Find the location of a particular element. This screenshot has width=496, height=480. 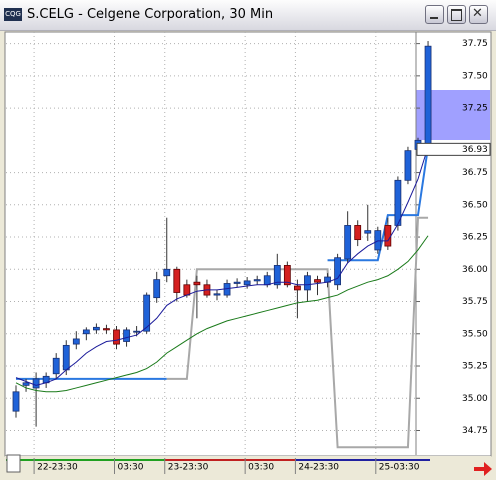

y-tick-label: 35.00 is located at coordinates (475, 399).